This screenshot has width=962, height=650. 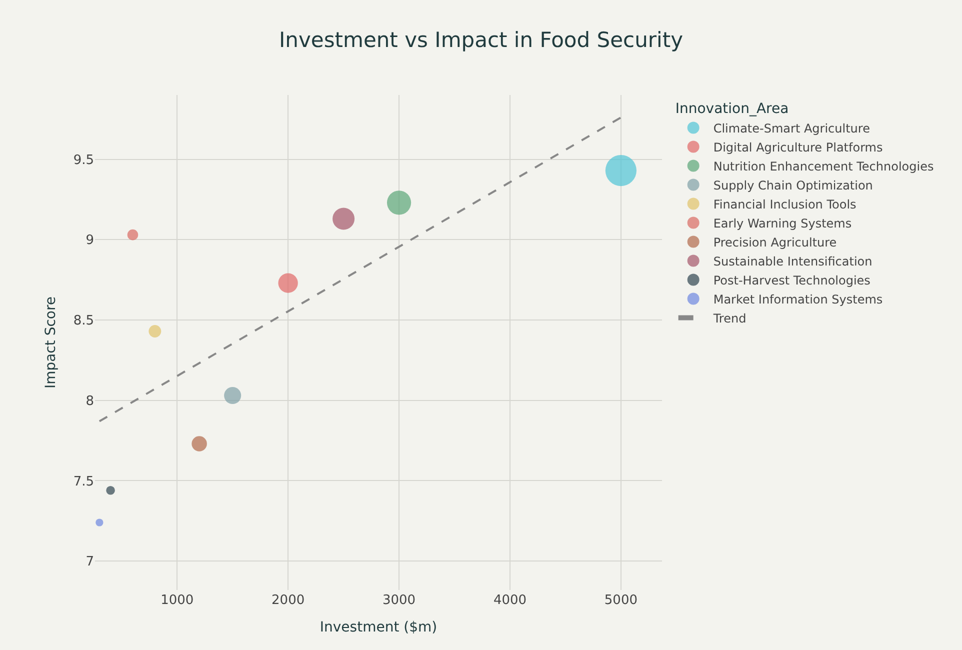 I want to click on legend-label: Trend, so click(x=729, y=318).